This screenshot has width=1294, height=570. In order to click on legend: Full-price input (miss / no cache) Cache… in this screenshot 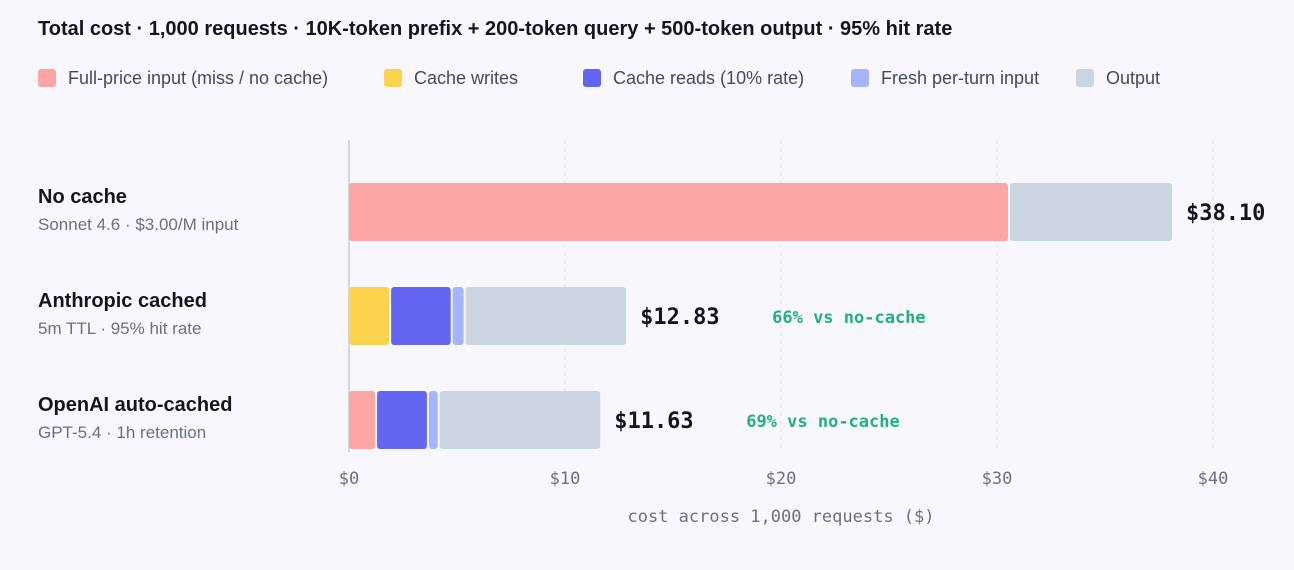, I will do `click(647, 79)`.